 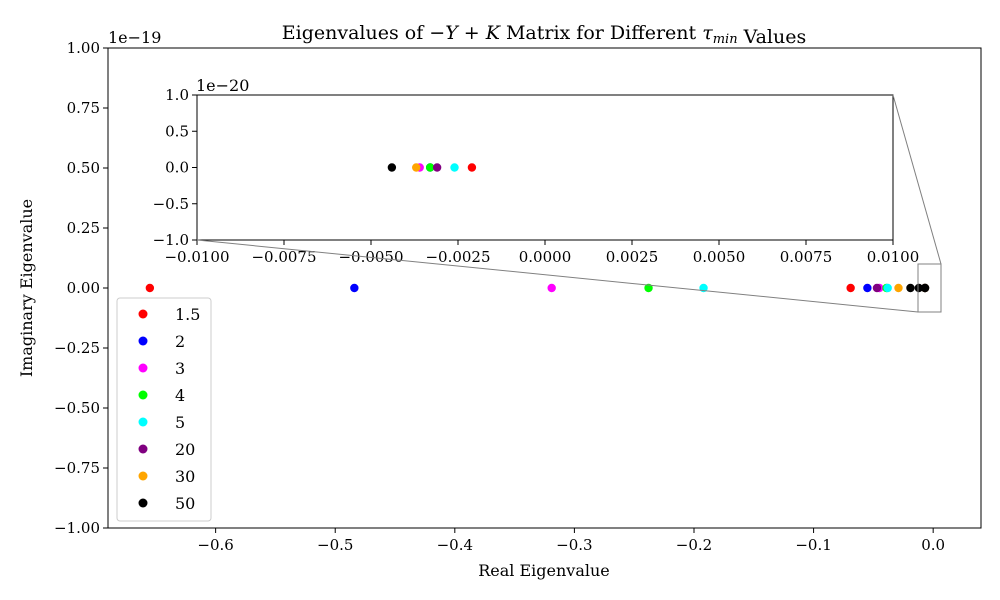 What do you see at coordinates (917, 179) in the screenshot?
I see `zoom-connector-upper` at bounding box center [917, 179].